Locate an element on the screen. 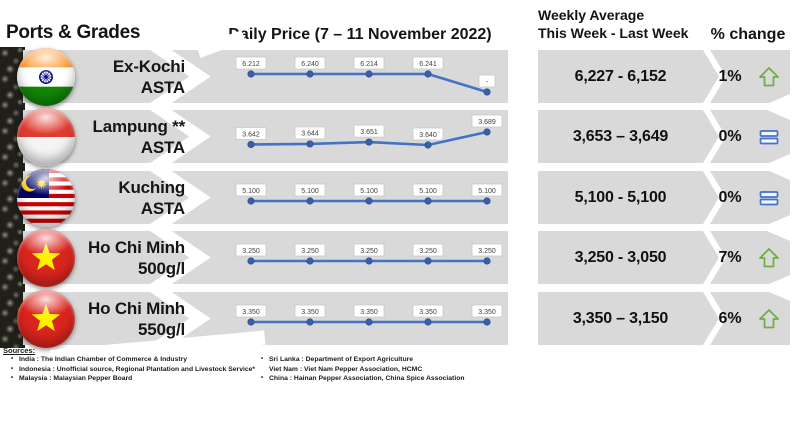 This screenshot has height=441, width=800. svg-text: 3.651 is located at coordinates (369, 132).